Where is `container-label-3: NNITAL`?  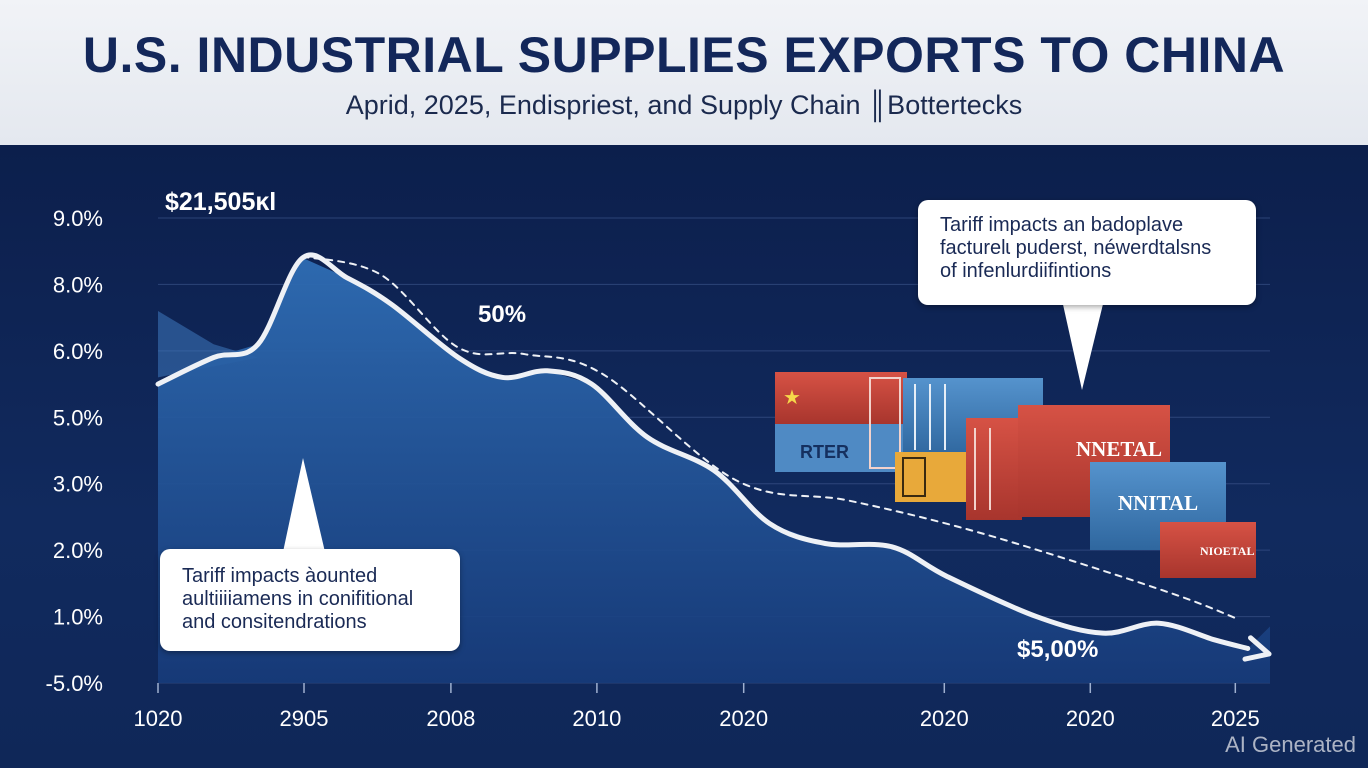 container-label-3: NNITAL is located at coordinates (1158, 503).